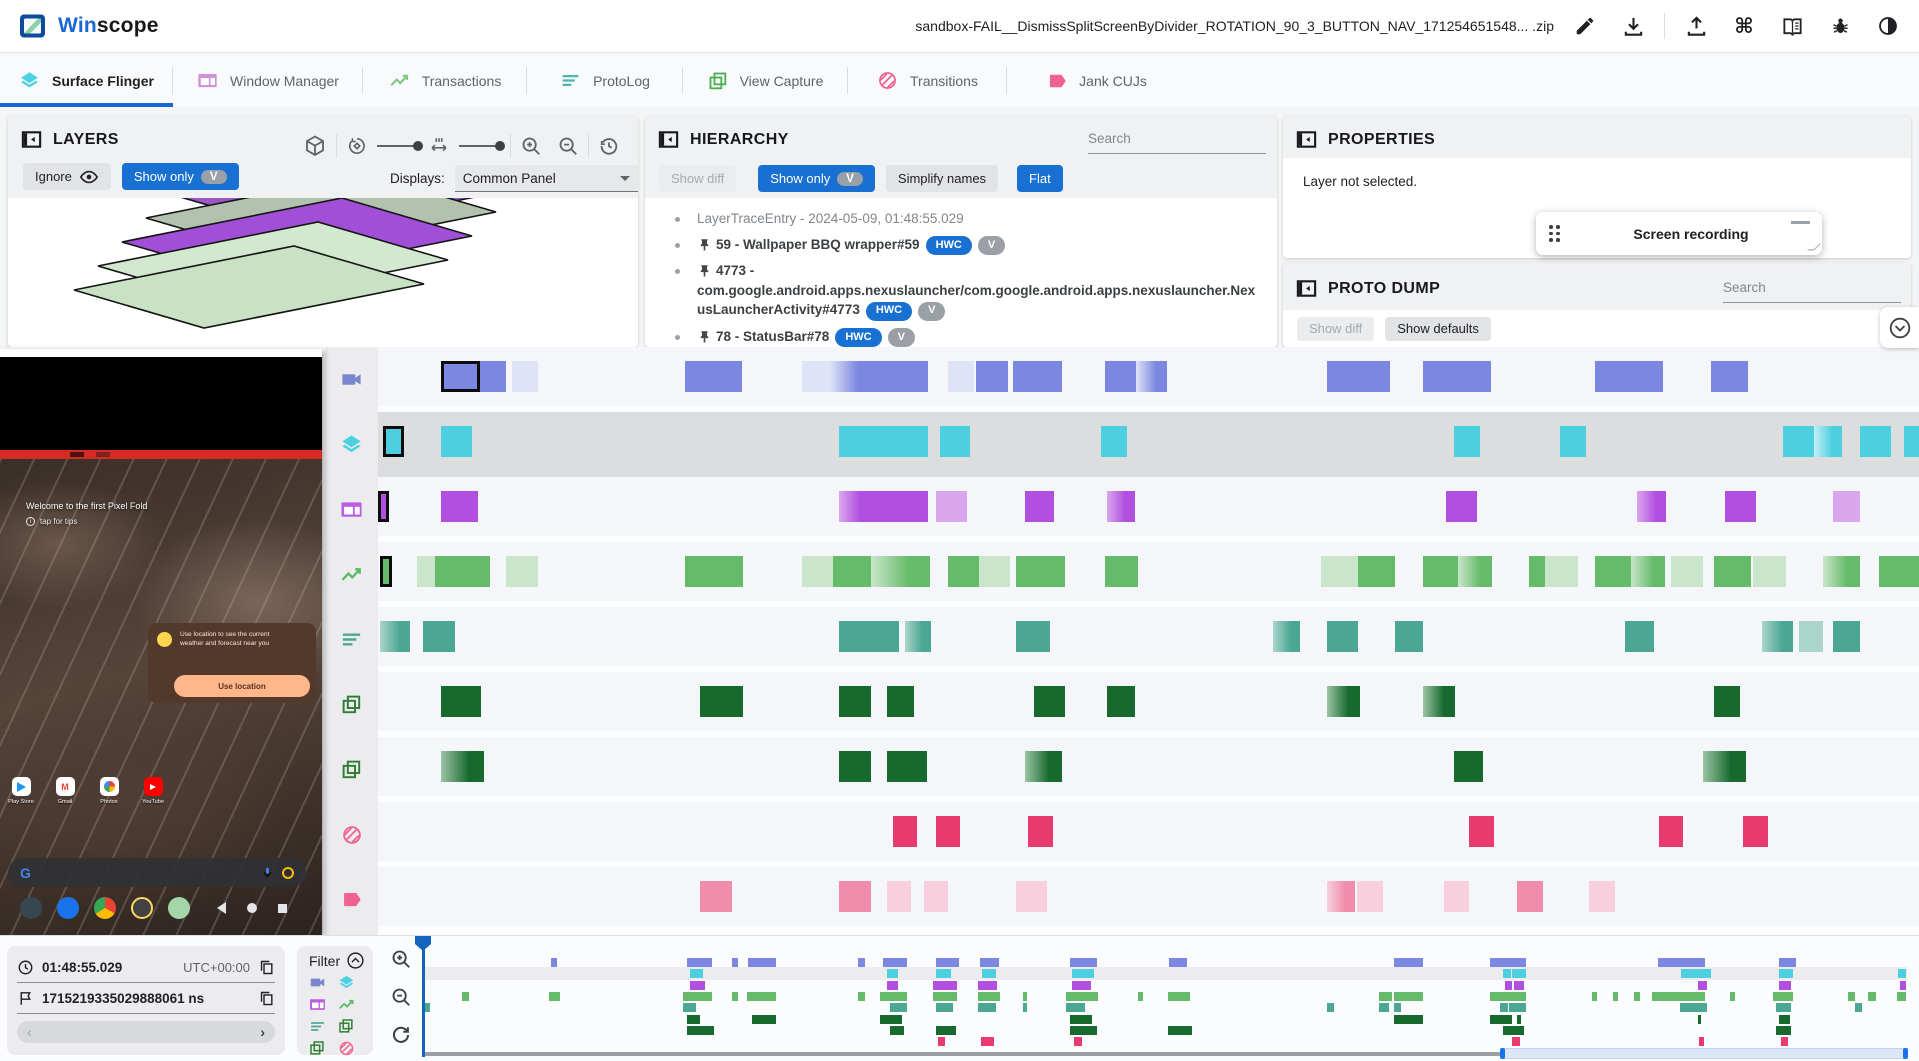  Describe the element at coordinates (86, 80) in the screenshot. I see `tab-surface-flinger: Surface Flinger` at that location.